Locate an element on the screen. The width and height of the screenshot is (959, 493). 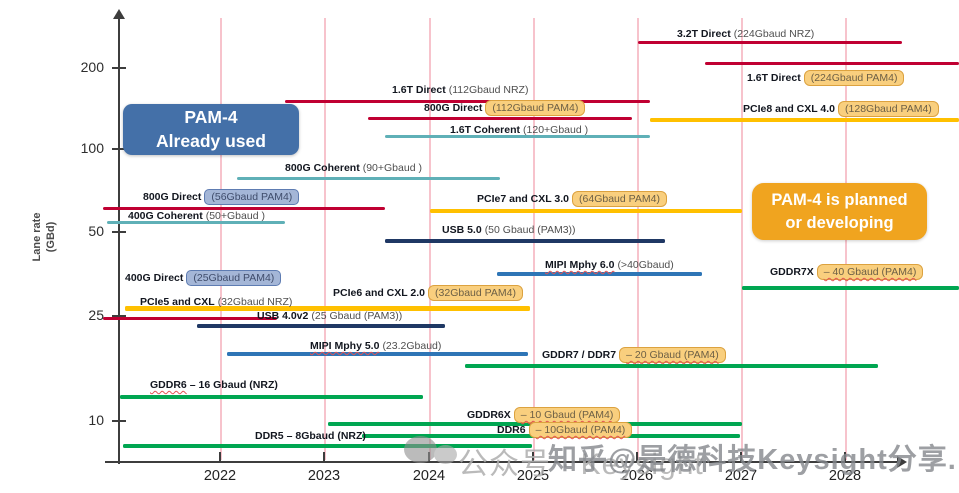
series-name-gddr7x-40g-pam4: GDDR7X is located at coordinates (792, 272).